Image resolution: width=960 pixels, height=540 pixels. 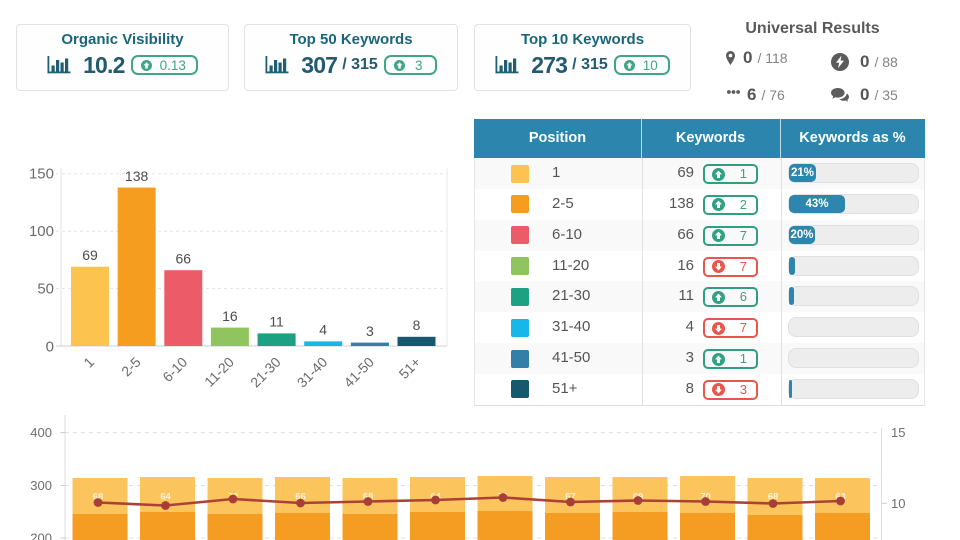 What do you see at coordinates (41, 535) in the screenshot?
I see `svg-text: 200` at bounding box center [41, 535].